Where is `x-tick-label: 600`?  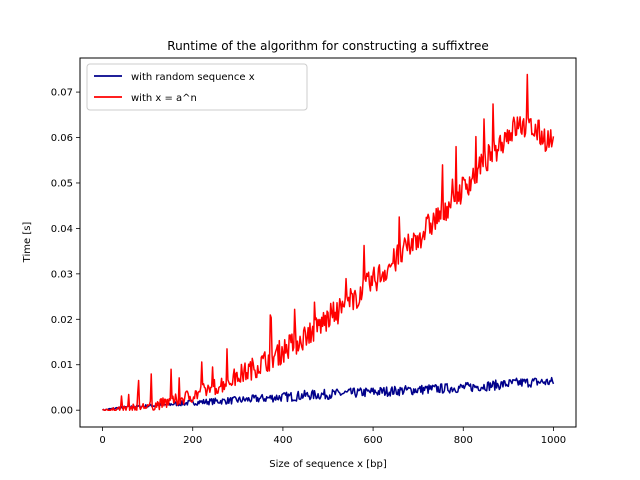
x-tick-label: 600 is located at coordinates (373, 440).